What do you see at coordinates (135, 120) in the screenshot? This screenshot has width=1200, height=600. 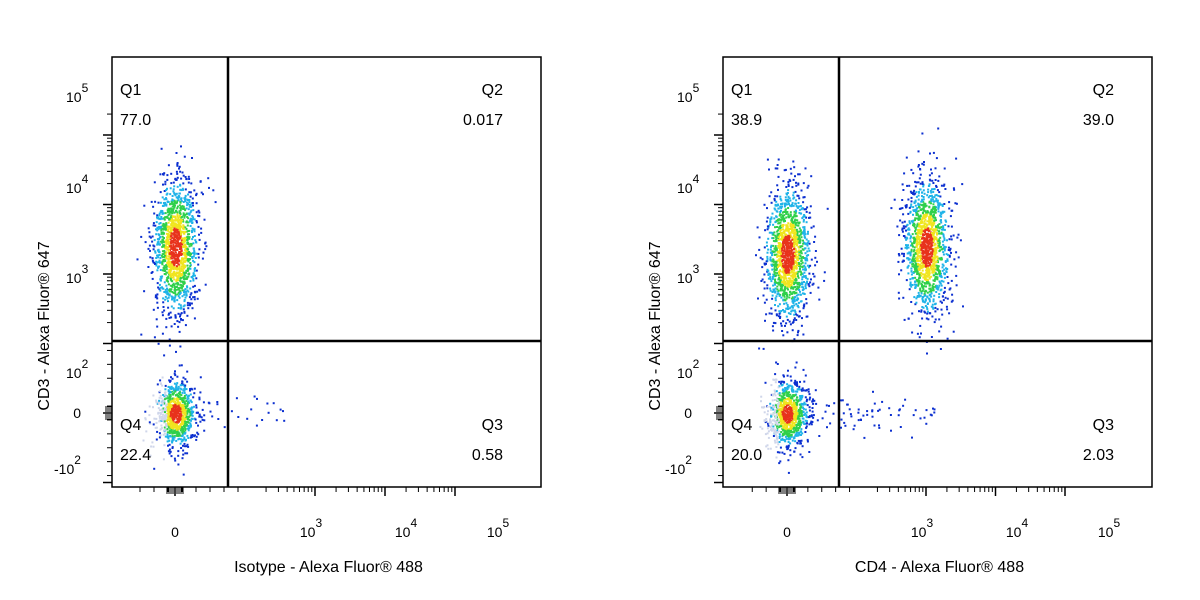 I see `quadrant-percent-q1: 77.0` at bounding box center [135, 120].